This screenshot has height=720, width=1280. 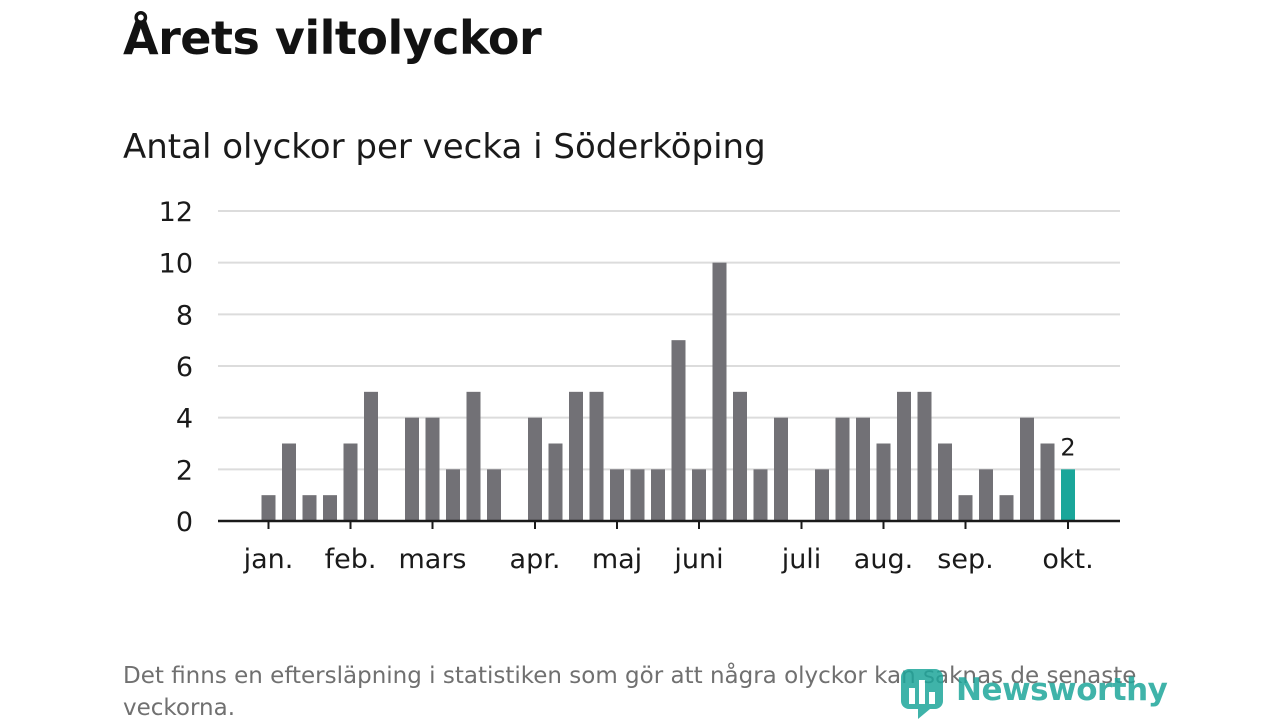 What do you see at coordinates (176, 212) in the screenshot?
I see `y-tick-label: 12` at bounding box center [176, 212].